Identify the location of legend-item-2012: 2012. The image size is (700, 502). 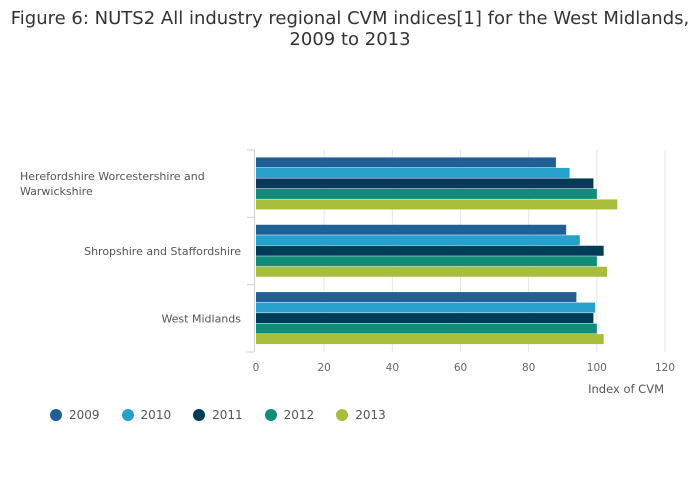
(289, 415).